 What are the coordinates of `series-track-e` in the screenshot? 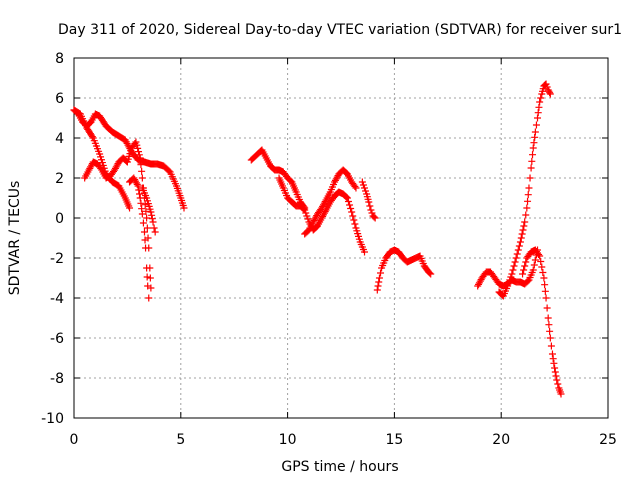 It's located at (148, 210).